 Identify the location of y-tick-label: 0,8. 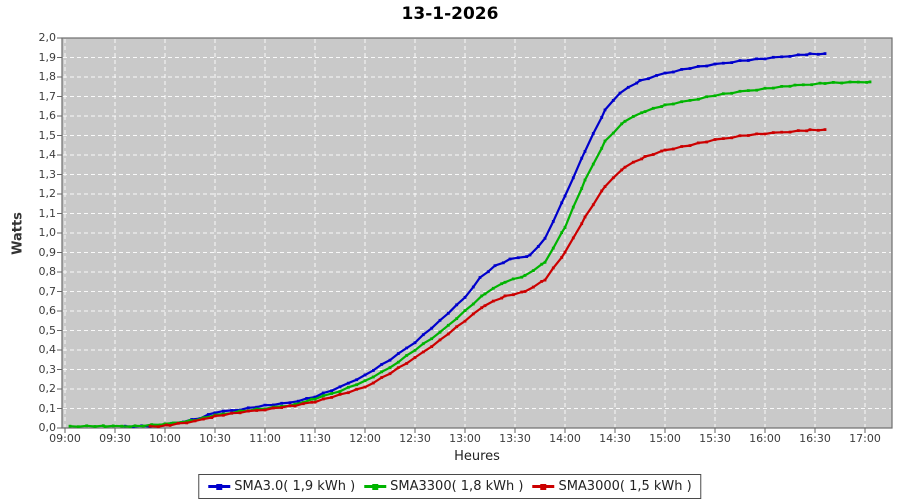
(47, 271).